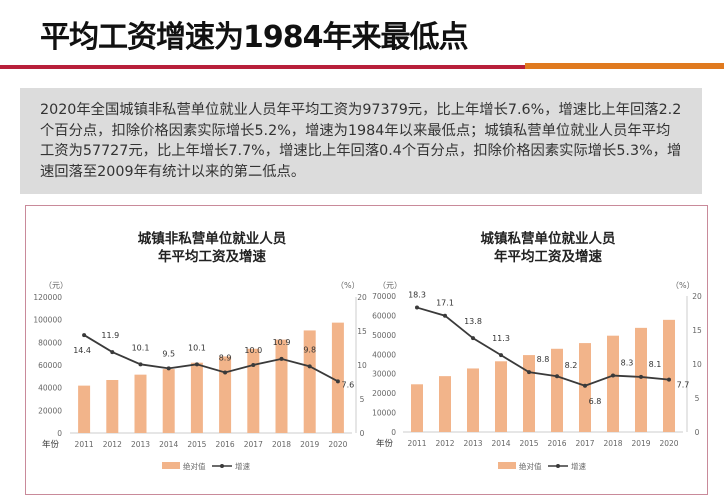 The image size is (724, 500). Describe the element at coordinates (473, 321) in the screenshot. I see `data-label: 13.8` at that location.